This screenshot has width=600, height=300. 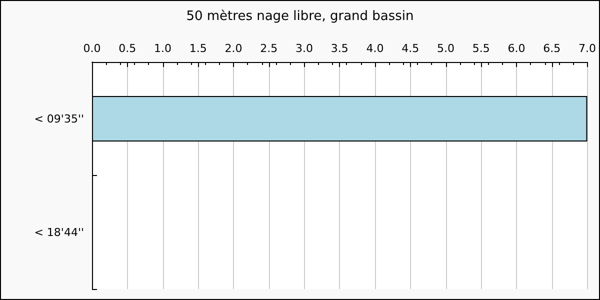 What do you see at coordinates (233, 48) in the screenshot?
I see `x-tick-label: 2.0` at bounding box center [233, 48].